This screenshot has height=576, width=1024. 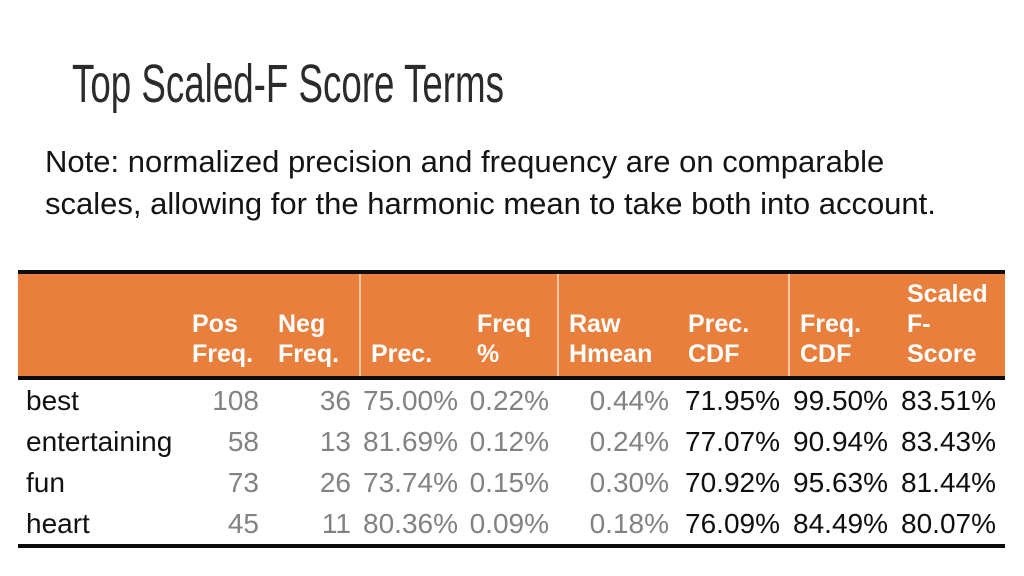 What do you see at coordinates (413, 325) in the screenshot?
I see `column-header-prec: Prec.` at bounding box center [413, 325].